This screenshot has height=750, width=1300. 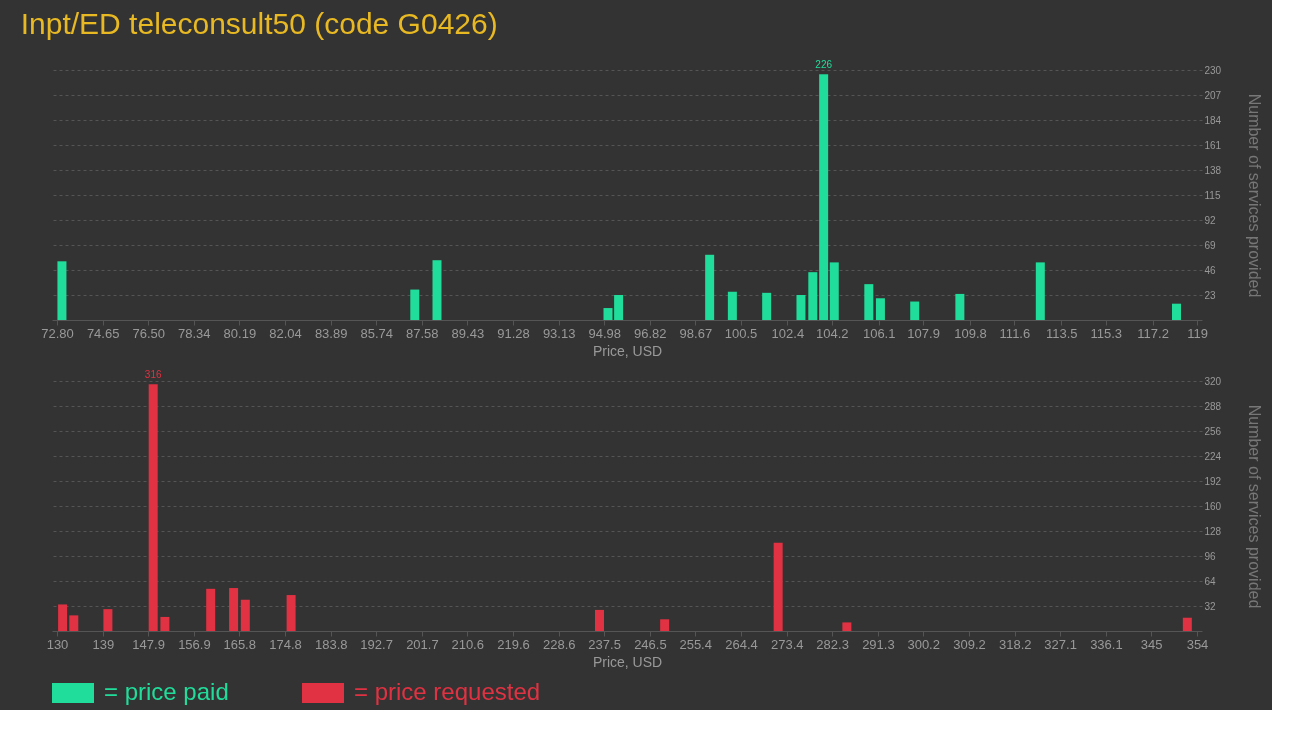 What do you see at coordinates (166, 691) in the screenshot?
I see `legend-label: = price paid` at bounding box center [166, 691].